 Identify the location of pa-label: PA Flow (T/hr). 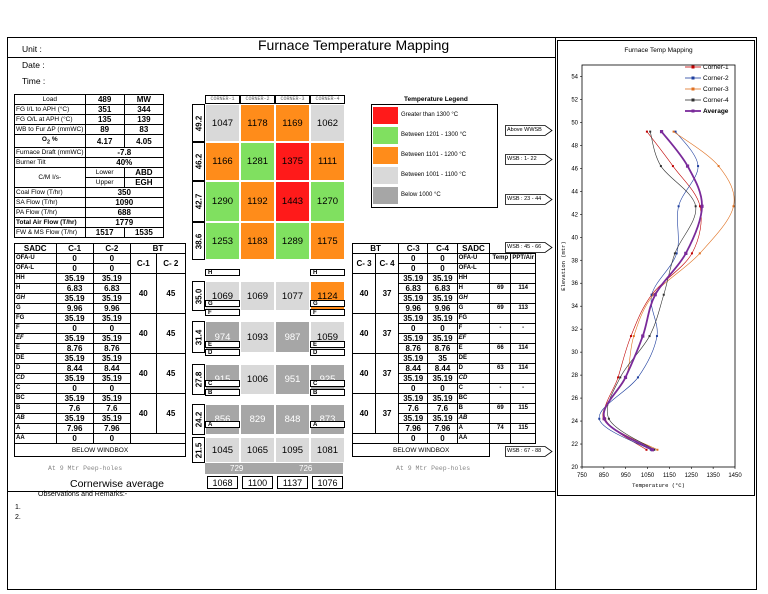
(50, 213).